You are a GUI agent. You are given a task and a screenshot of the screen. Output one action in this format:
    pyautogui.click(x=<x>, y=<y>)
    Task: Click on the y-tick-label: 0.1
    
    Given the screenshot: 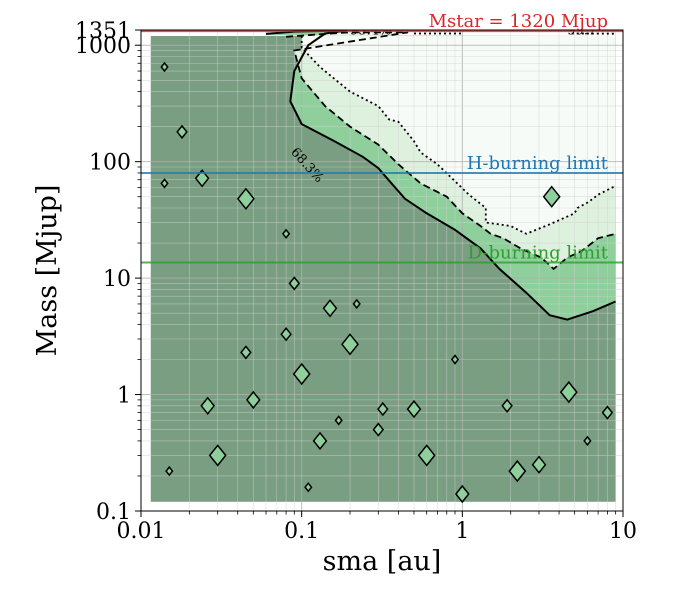 What is the action you would take?
    pyautogui.click(x=113, y=512)
    